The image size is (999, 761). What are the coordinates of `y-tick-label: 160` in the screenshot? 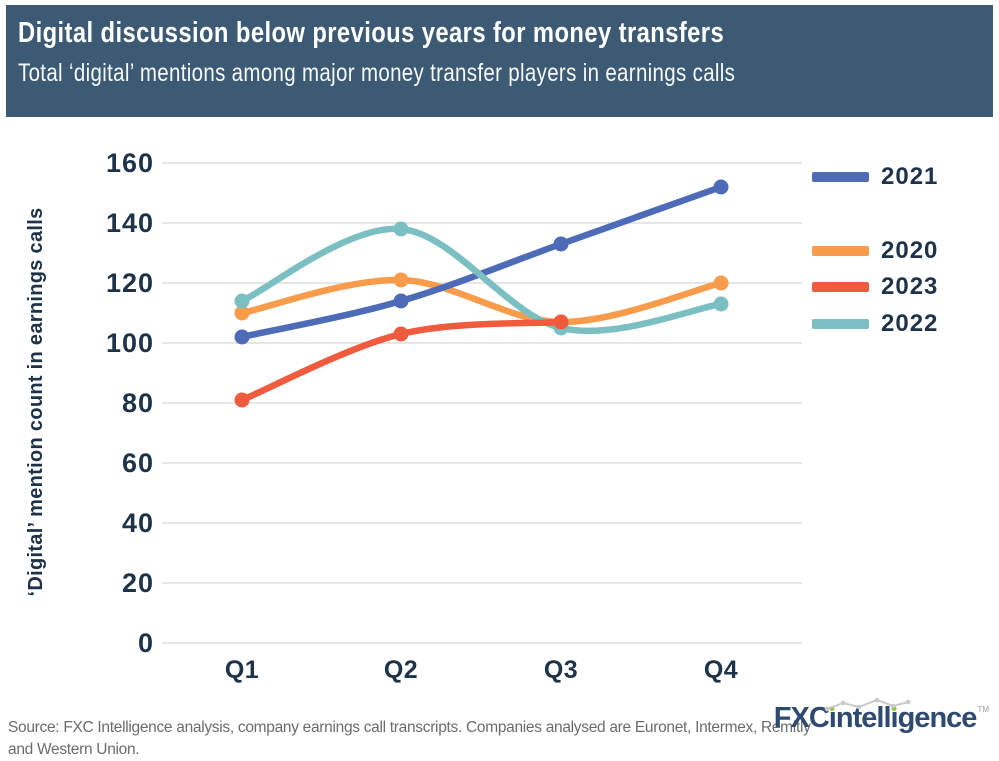 It's located at (129, 163).